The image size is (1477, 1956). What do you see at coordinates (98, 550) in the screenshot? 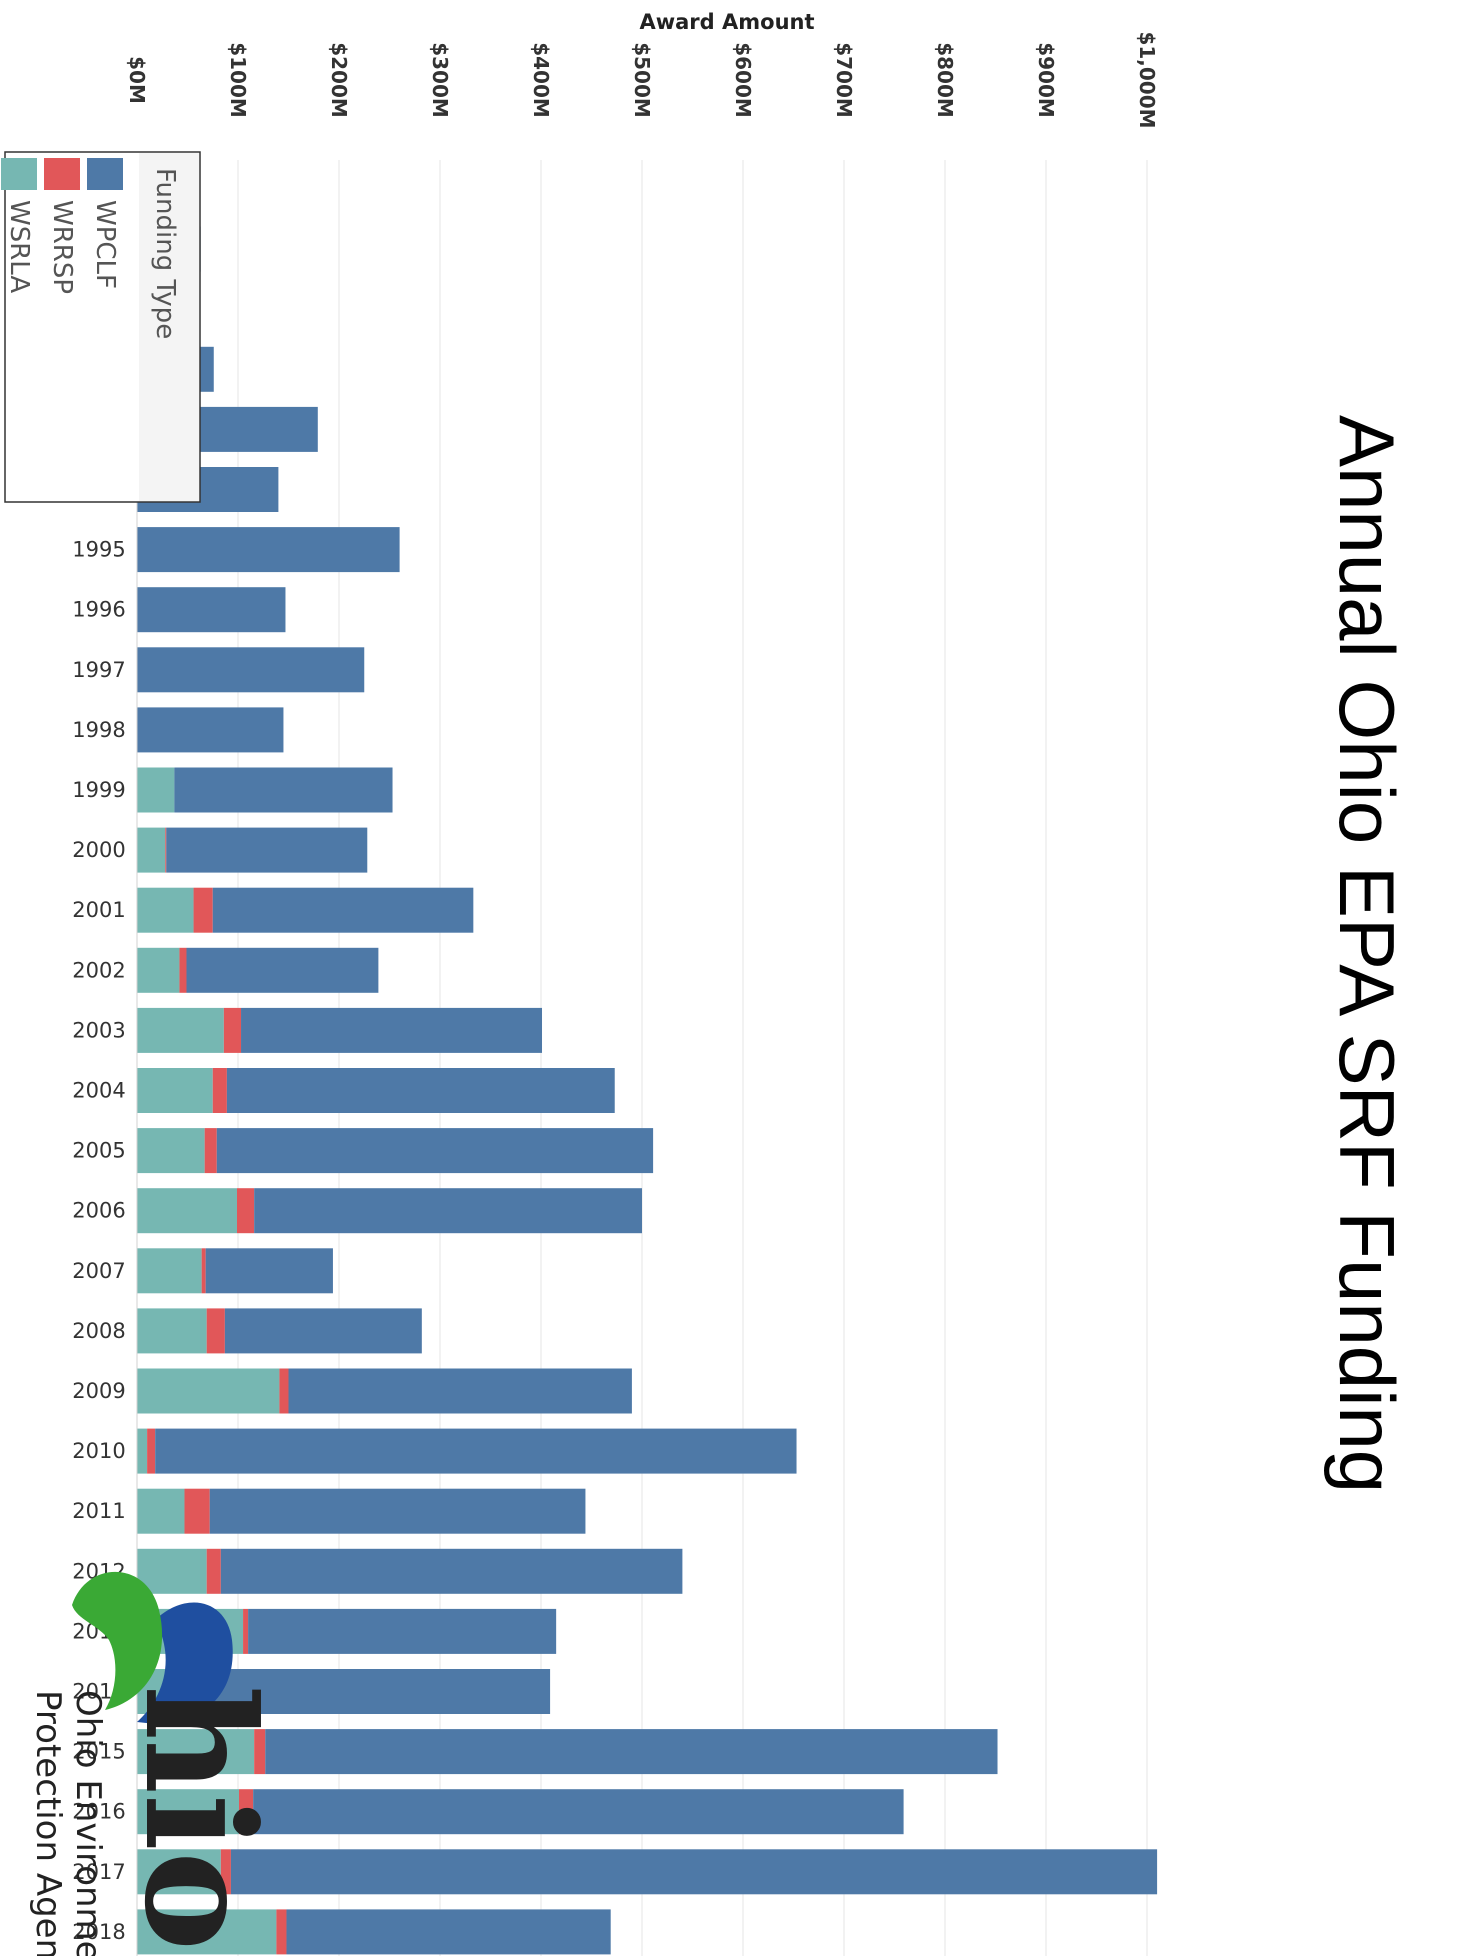
I see `year-label-1995: 1995` at bounding box center [98, 550].